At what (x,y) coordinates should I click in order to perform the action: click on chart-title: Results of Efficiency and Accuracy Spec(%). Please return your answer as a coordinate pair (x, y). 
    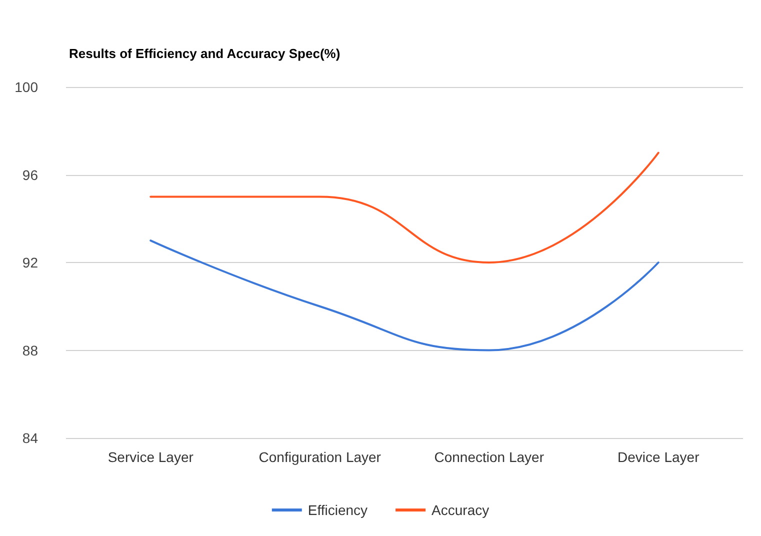
    Looking at the image, I should click on (204, 53).